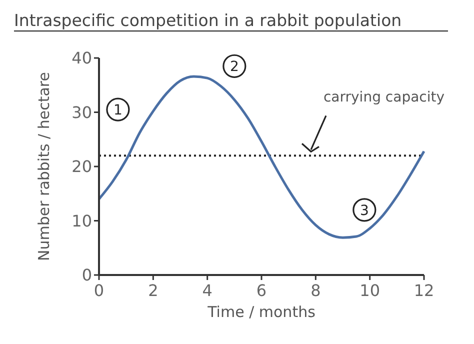 Image resolution: width=474 pixels, height=344 pixels. What do you see at coordinates (384, 98) in the screenshot?
I see `ref-line-label: carrying capacity` at bounding box center [384, 98].